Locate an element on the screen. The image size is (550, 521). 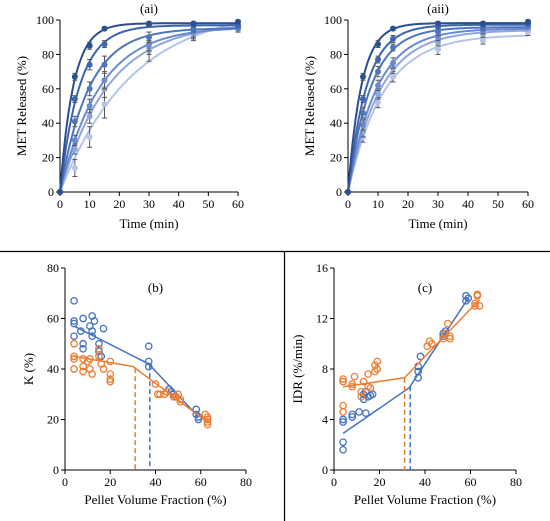
x-tick-label: 0 is located at coordinates (60, 204).